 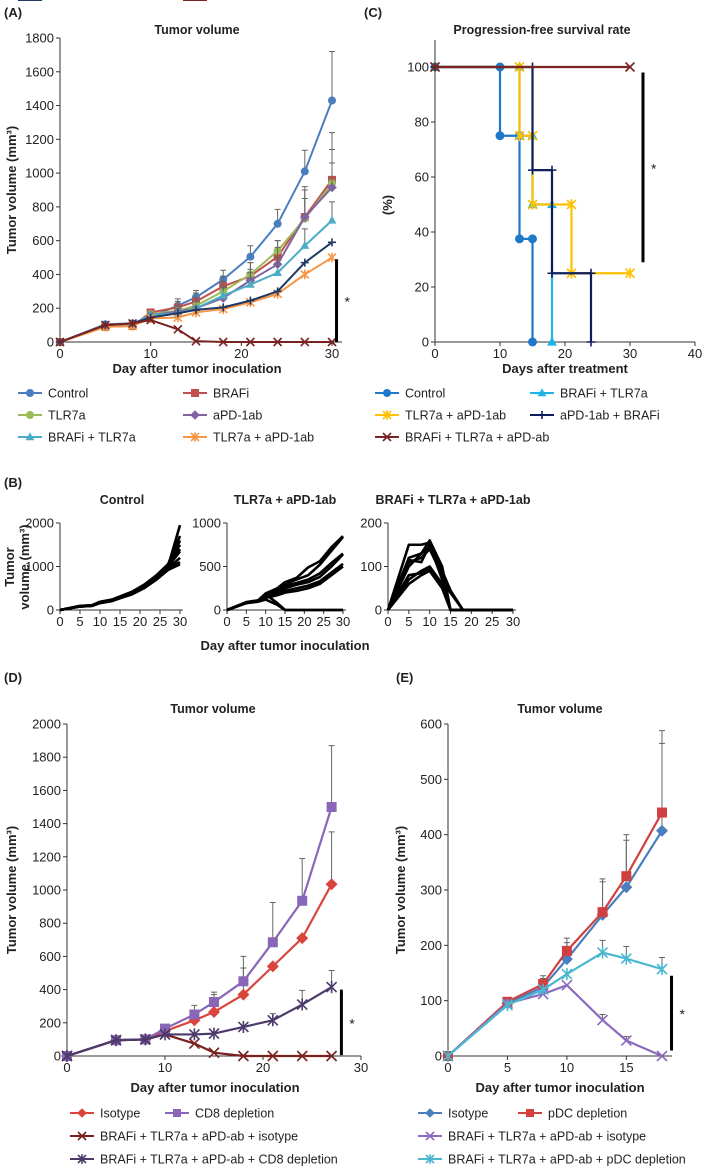 I want to click on legend-label: BRAFi + TLR7a, so click(x=92, y=438).